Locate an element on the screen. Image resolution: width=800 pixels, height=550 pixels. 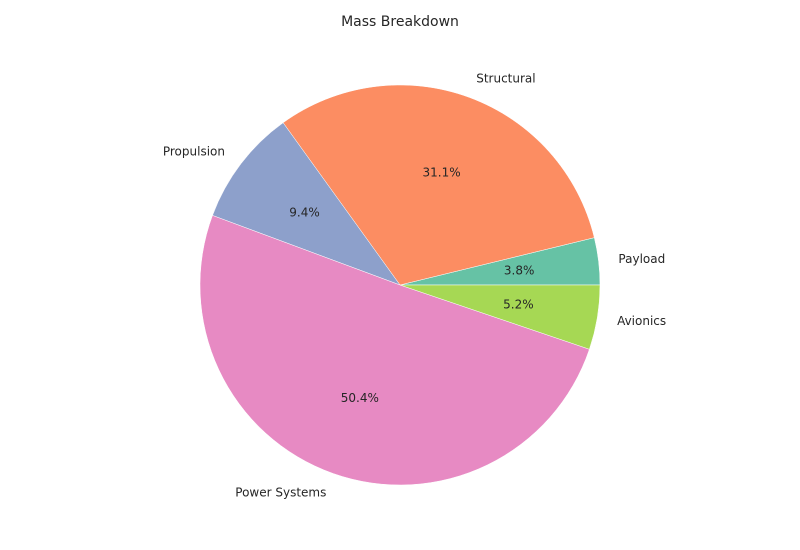
chart-title: Mass Breakdown is located at coordinates (400, 22).